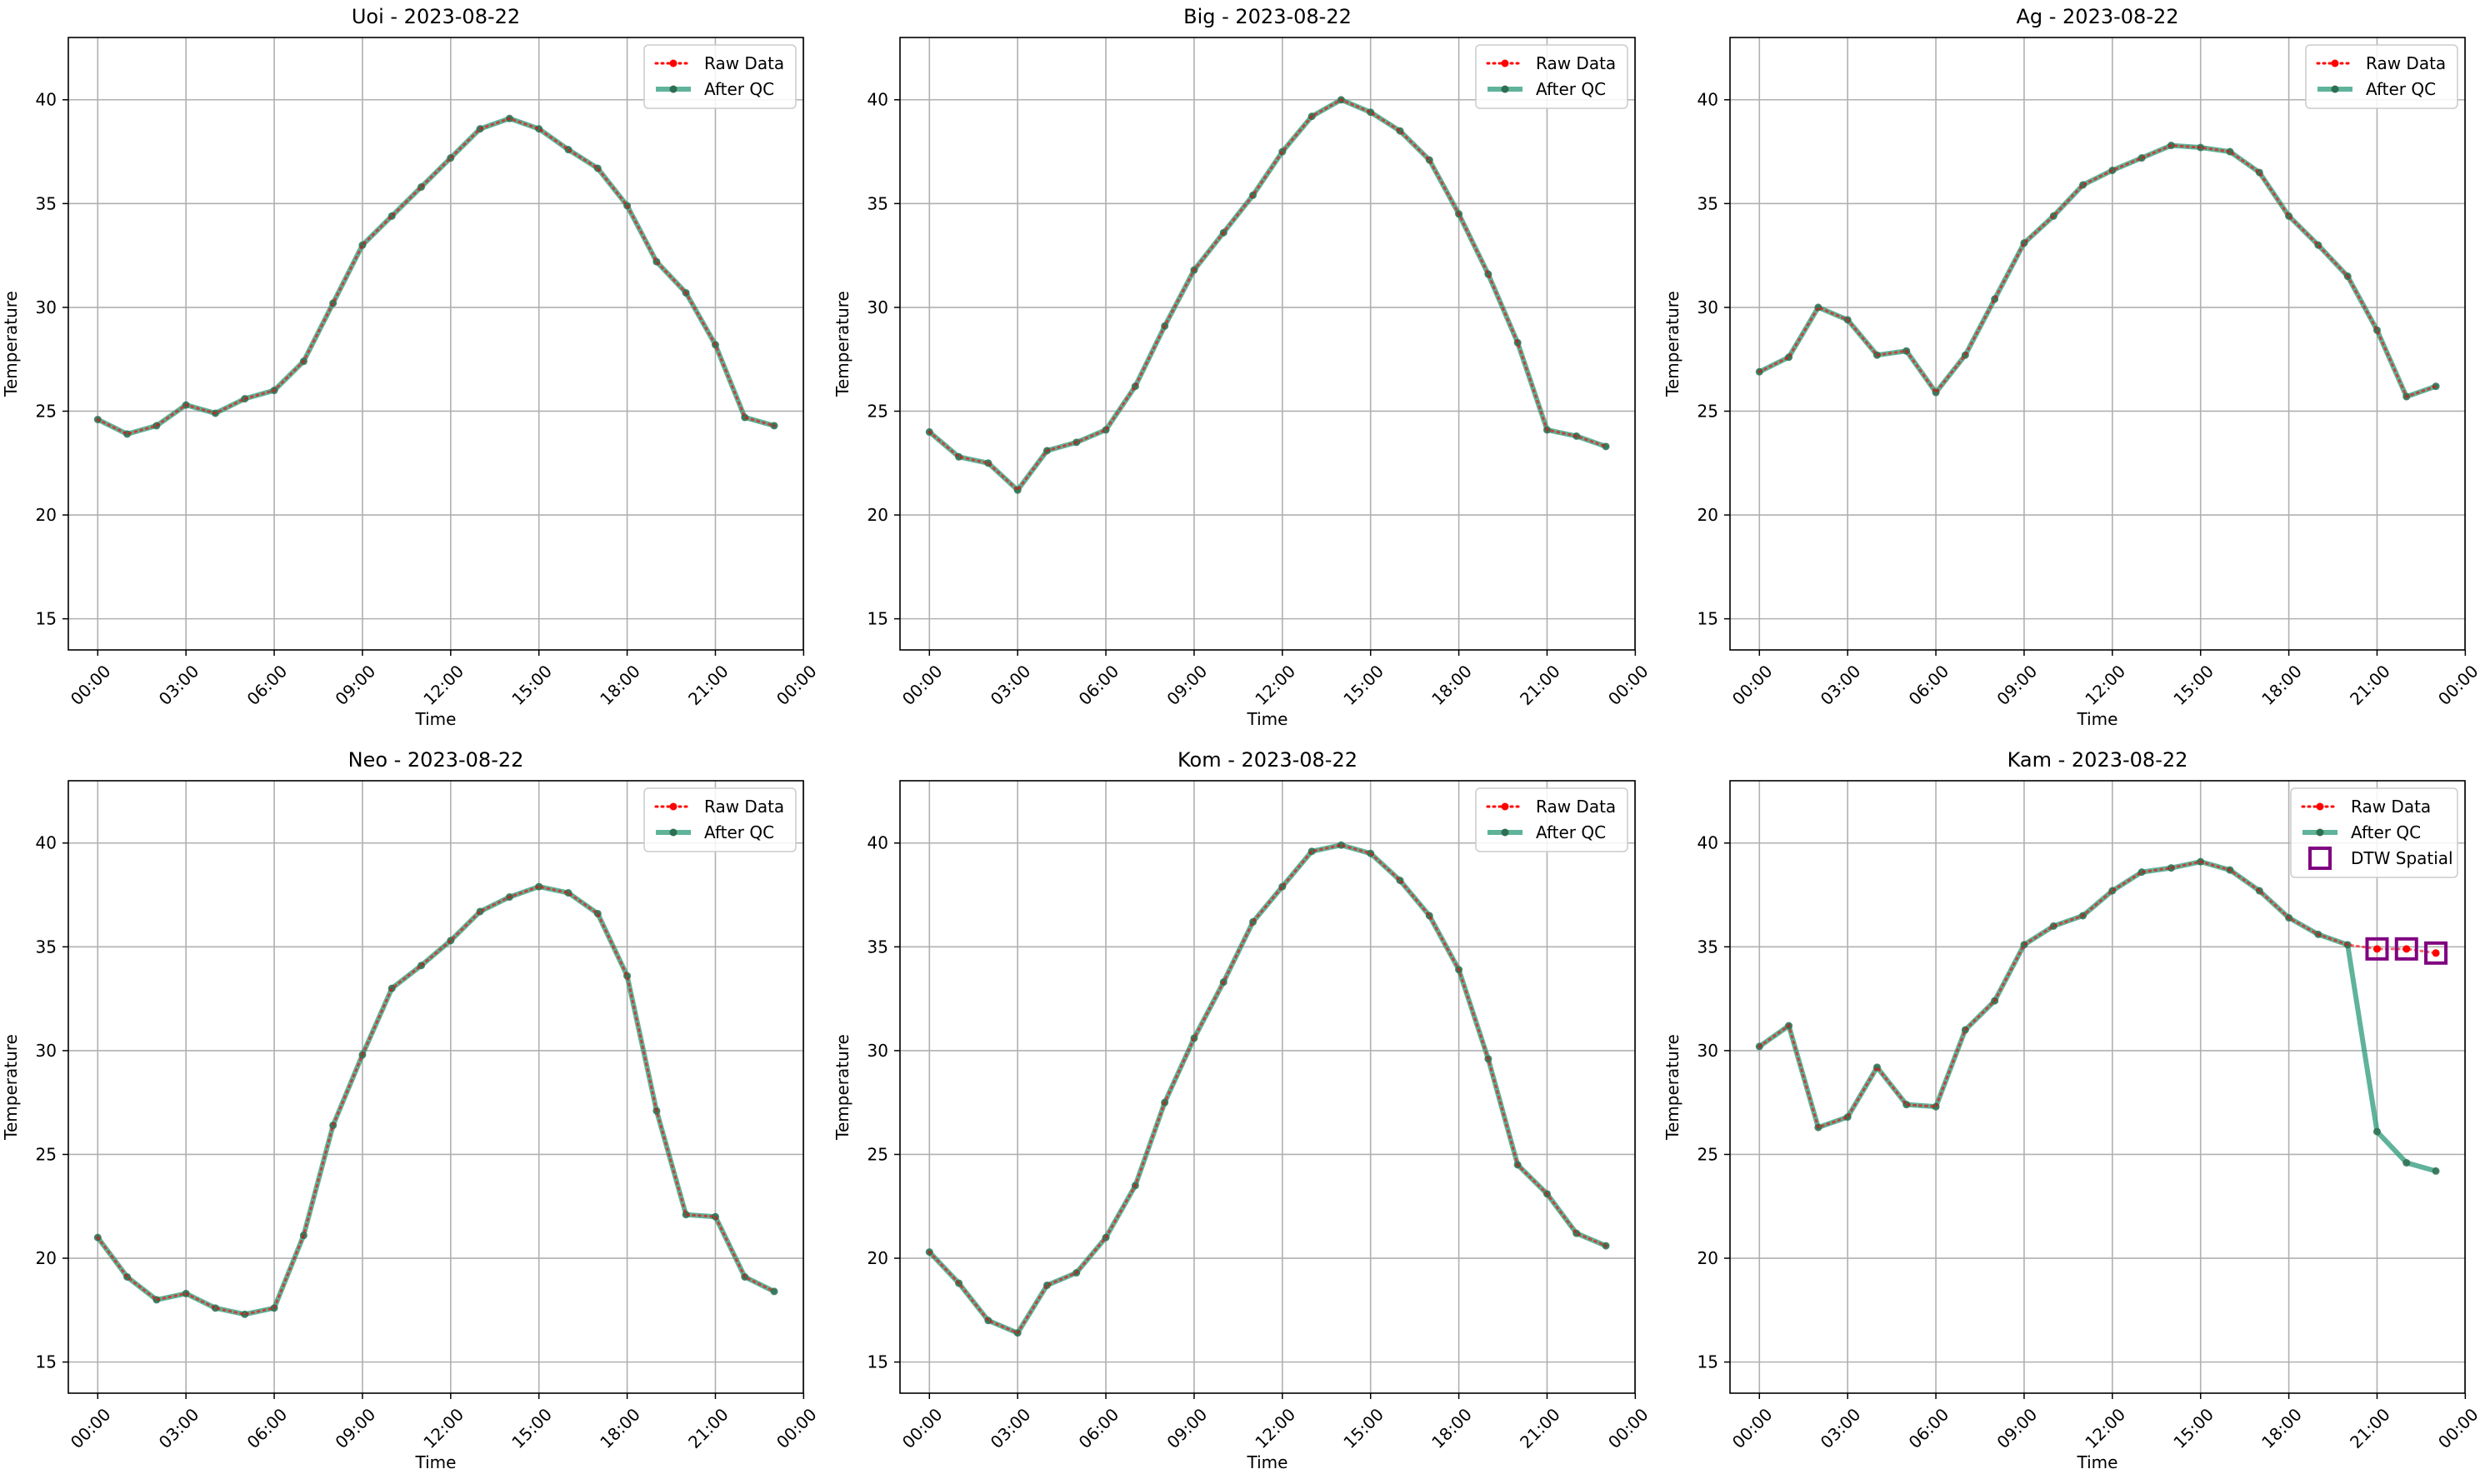  What do you see at coordinates (2098, 760) in the screenshot?
I see `chart-title: Kam - 2023-08-22` at bounding box center [2098, 760].